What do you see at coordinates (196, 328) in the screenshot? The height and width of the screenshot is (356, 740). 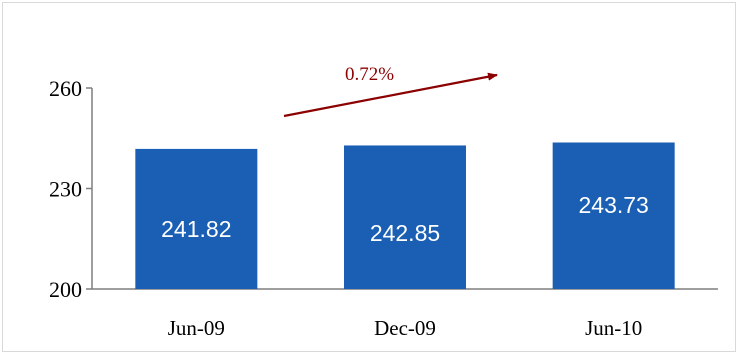 I see `x-tick-label: Jun-09` at bounding box center [196, 328].